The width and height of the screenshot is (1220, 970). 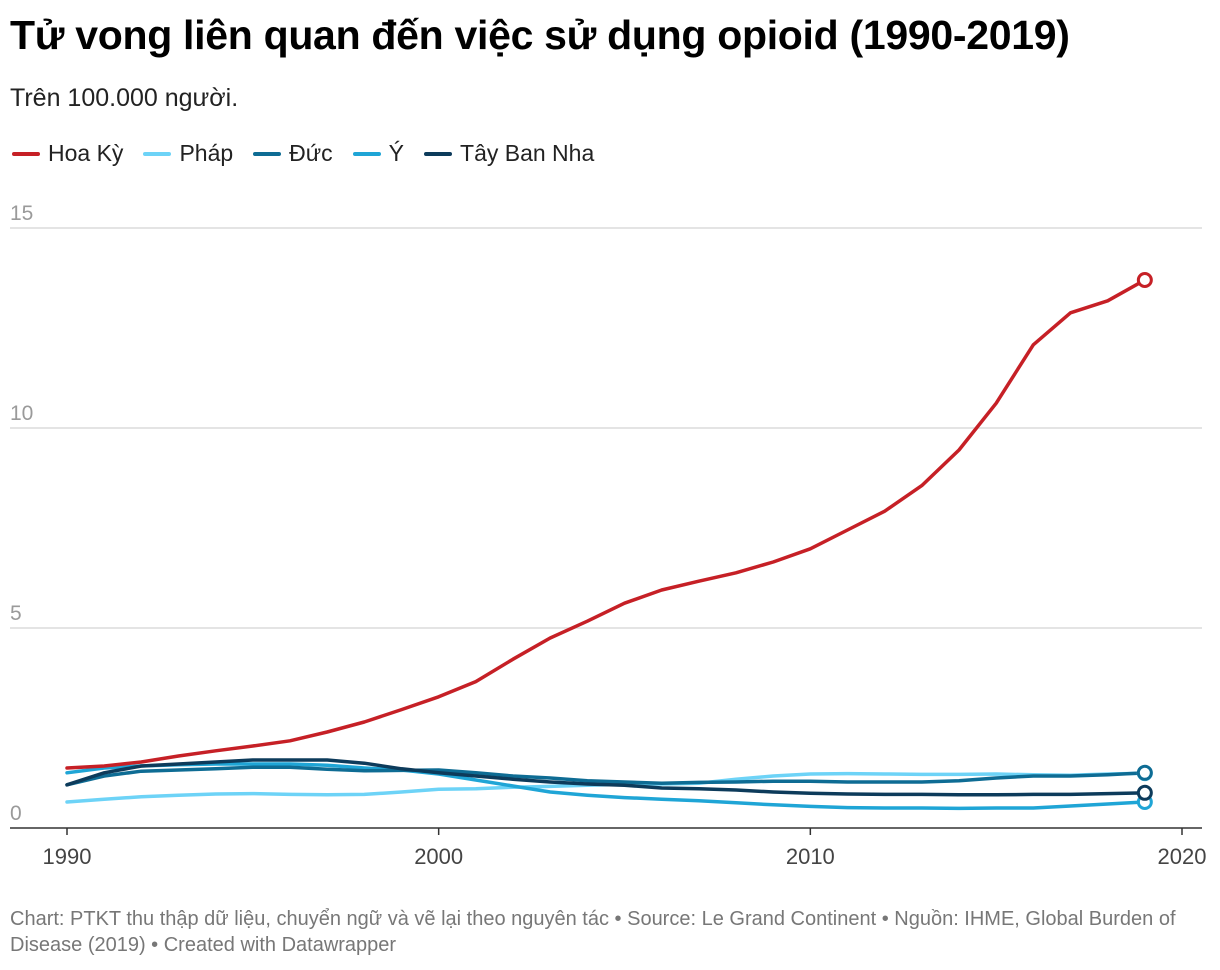 I want to click on x-tick-label-1990: 1990, so click(x=67, y=856).